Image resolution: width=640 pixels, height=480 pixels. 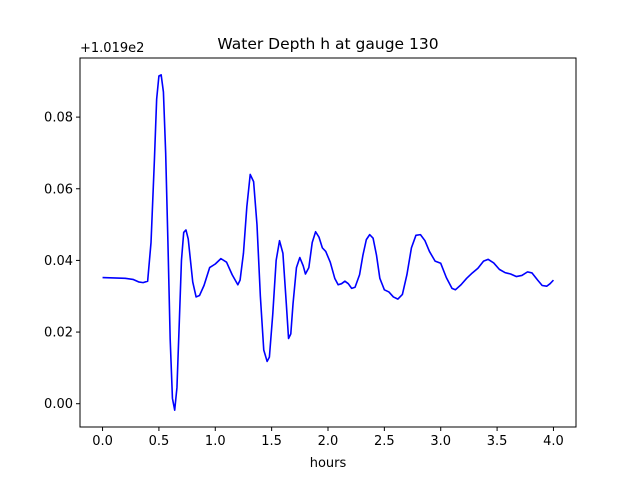 What do you see at coordinates (58, 333) in the screenshot?
I see `y-tick-label: 0.02` at bounding box center [58, 333].